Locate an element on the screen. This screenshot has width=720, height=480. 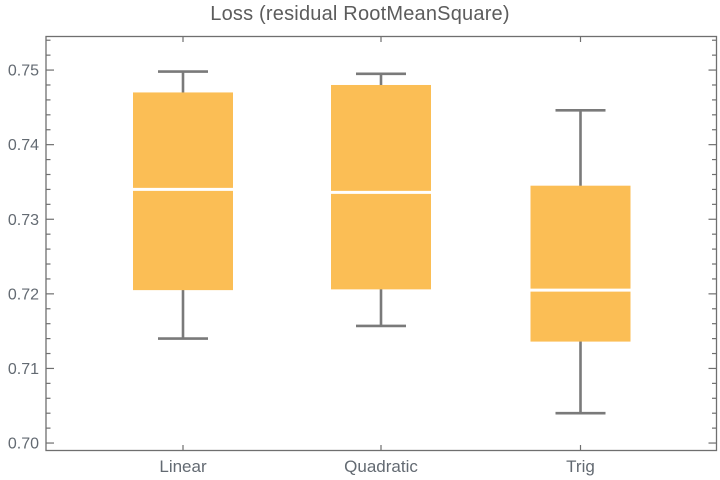
y-tick-label: 0.74 is located at coordinates (23, 145).